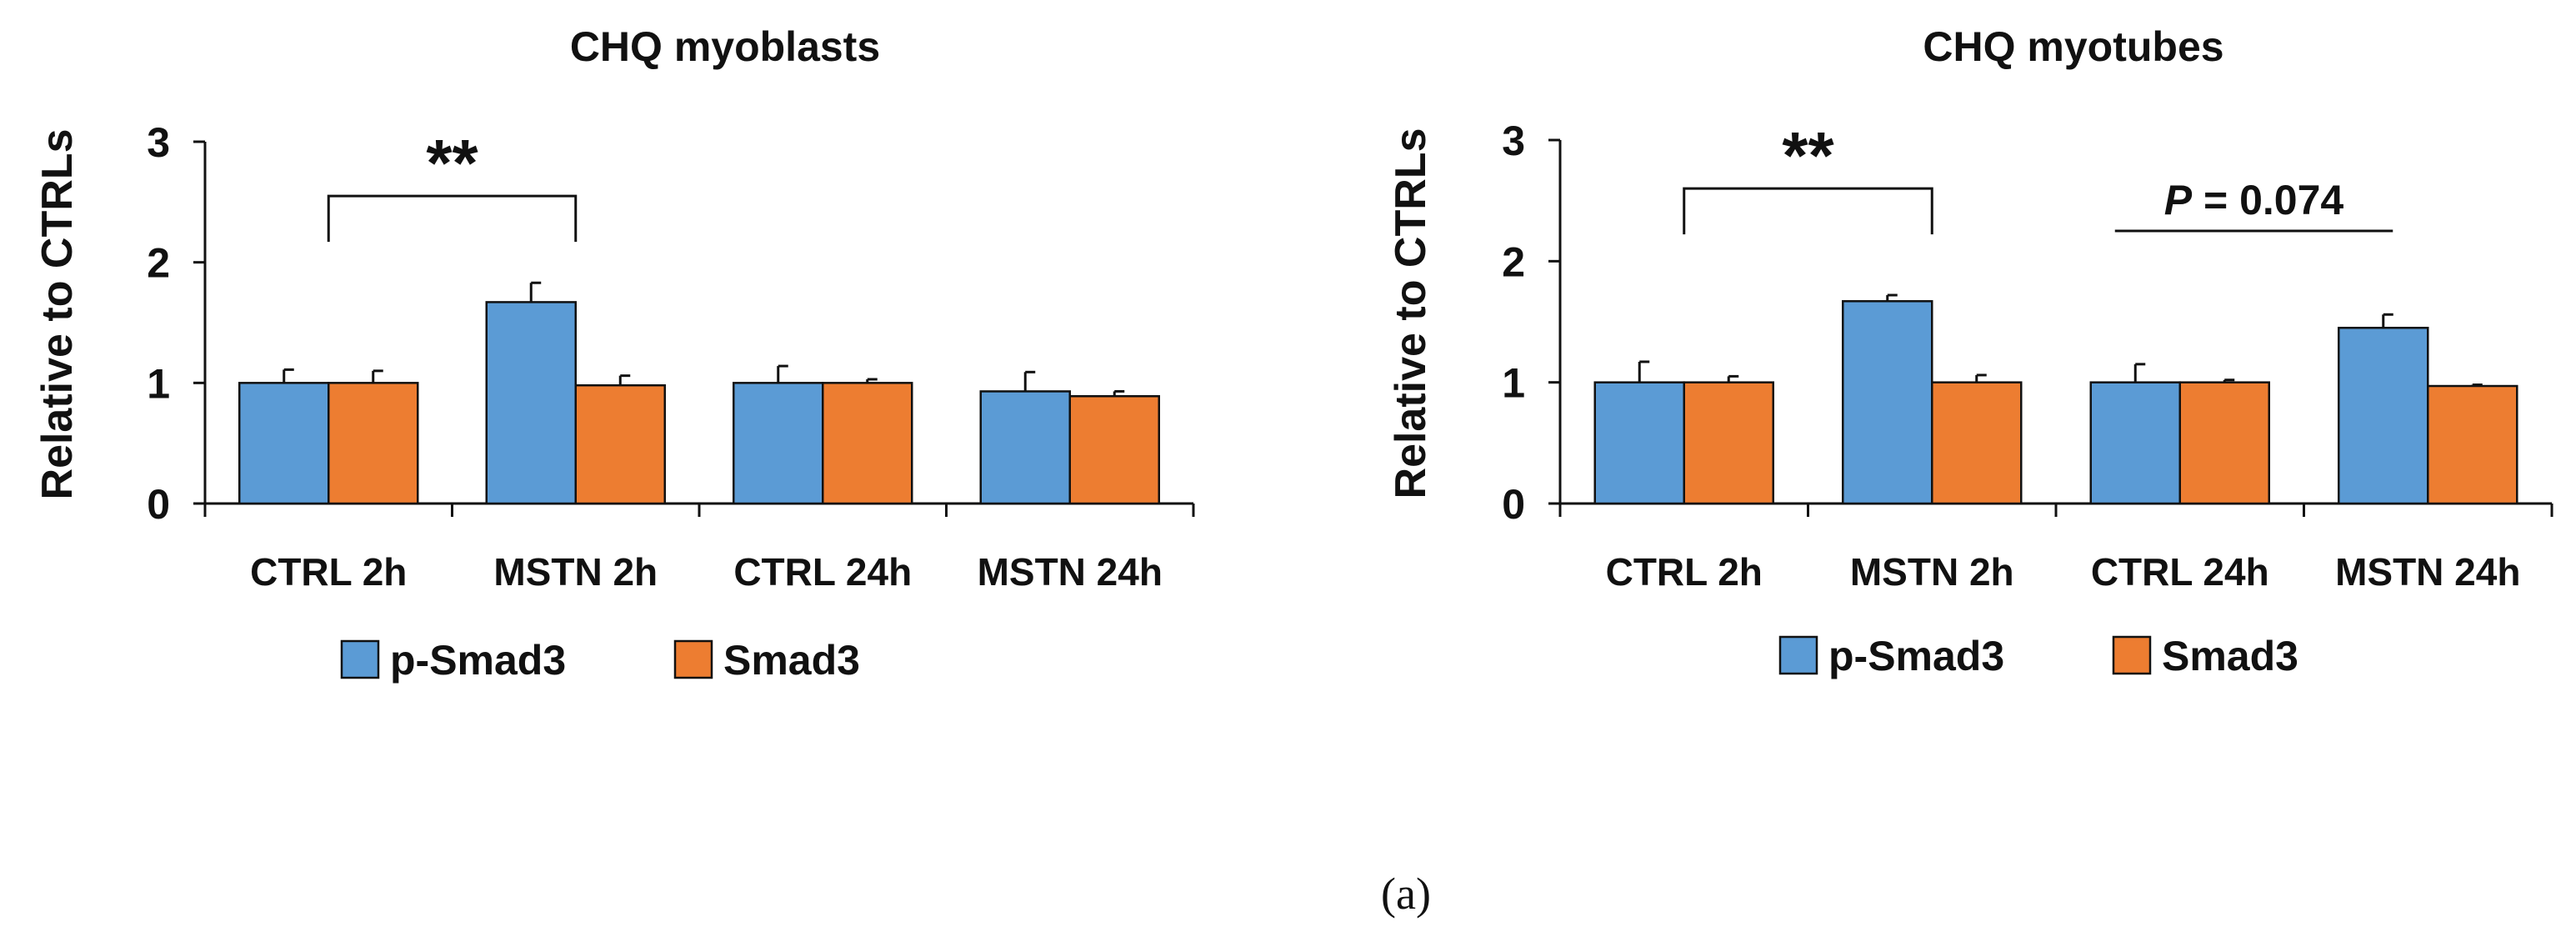 This screenshot has width=2576, height=927. I want to click on significance-annotations: **, so click(452, 184).